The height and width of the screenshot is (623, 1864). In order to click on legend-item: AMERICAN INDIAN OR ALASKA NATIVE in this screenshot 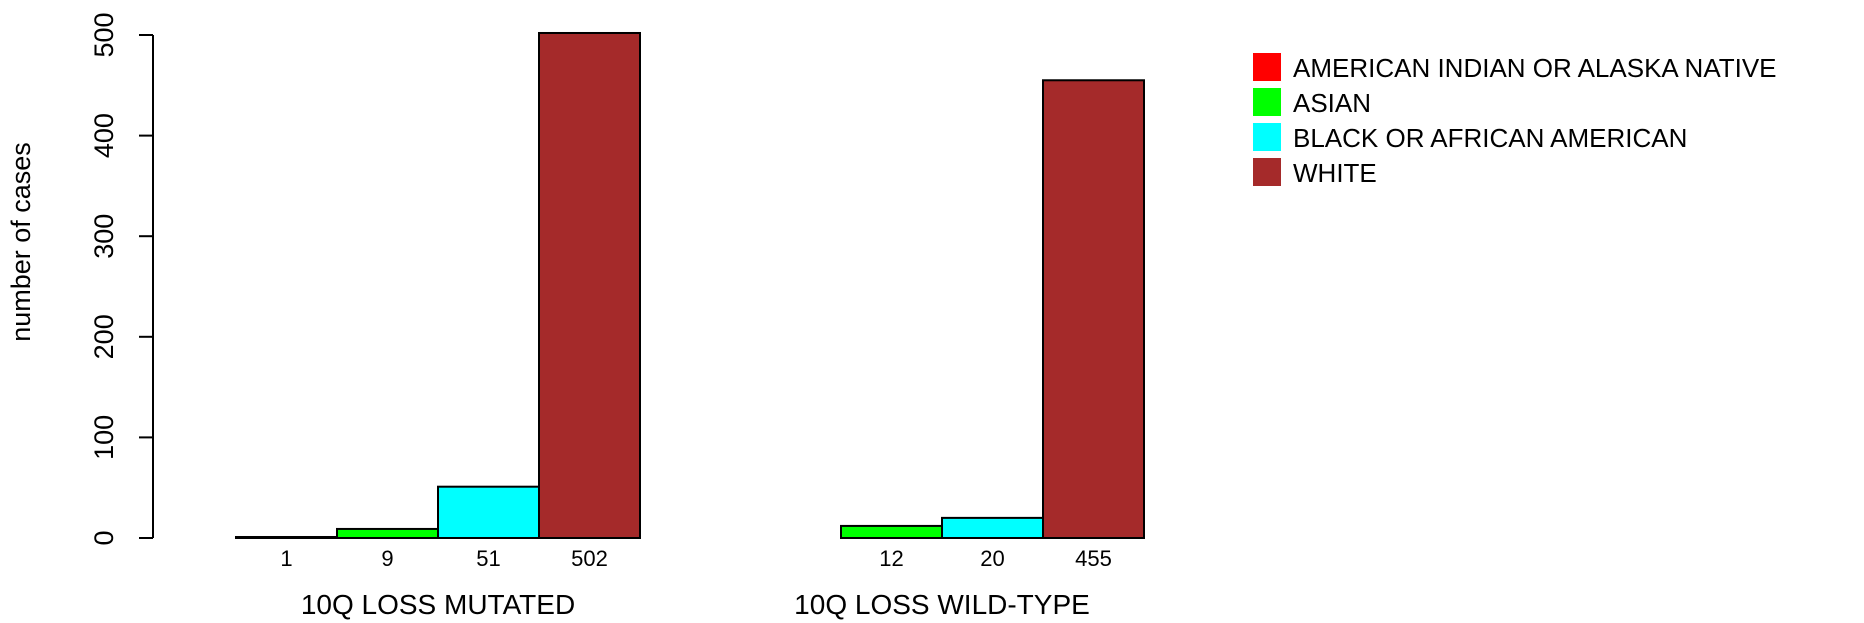, I will do `click(1515, 68)`.